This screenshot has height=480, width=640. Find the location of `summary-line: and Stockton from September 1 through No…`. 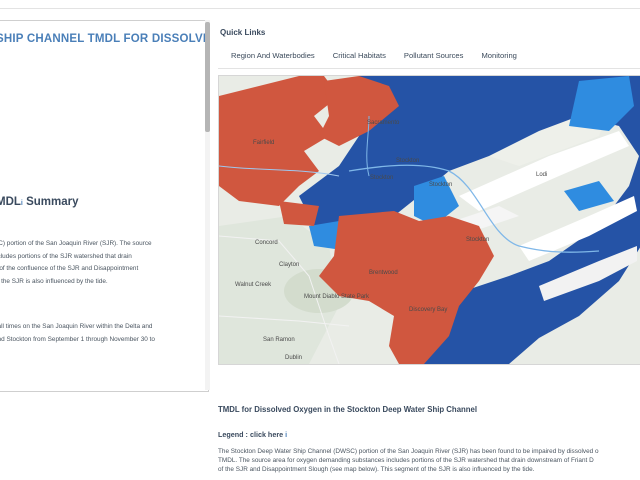

summary-line: and Stockton from September 1 through No… is located at coordinates (77, 339).